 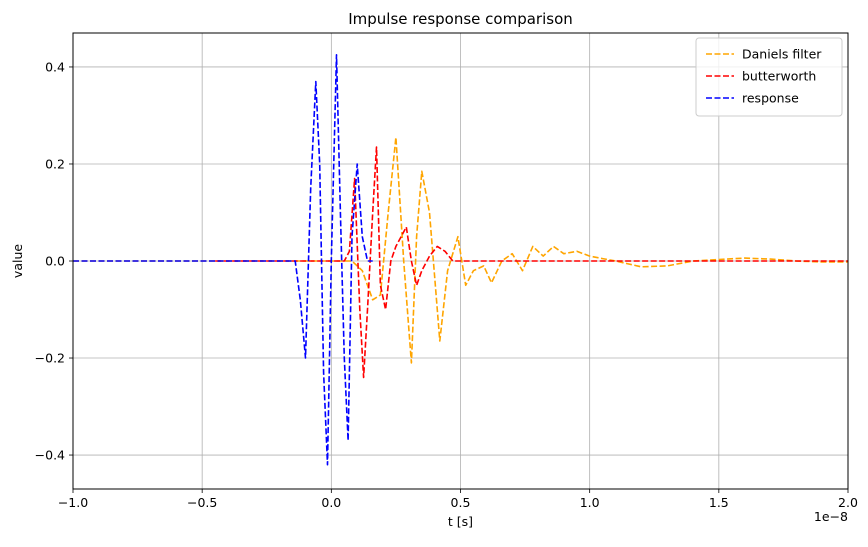 I want to click on y-tick-label: 0.4, so click(x=55, y=66).